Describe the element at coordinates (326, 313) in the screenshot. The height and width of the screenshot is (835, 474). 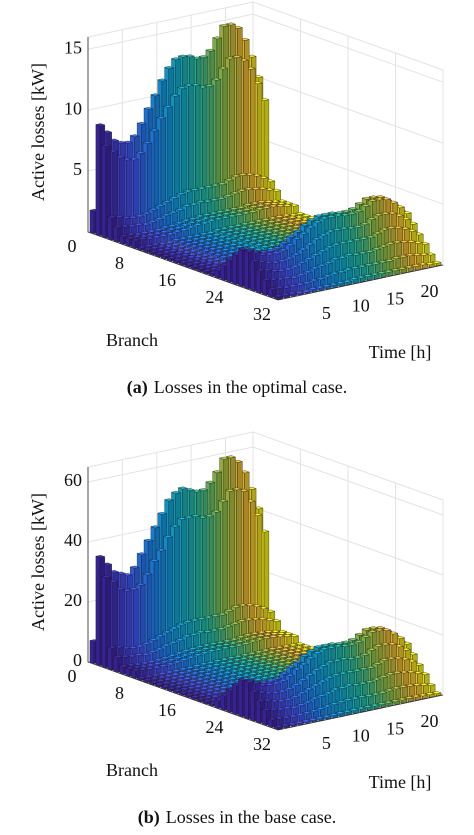
I see `y-tick-label: 5` at that location.